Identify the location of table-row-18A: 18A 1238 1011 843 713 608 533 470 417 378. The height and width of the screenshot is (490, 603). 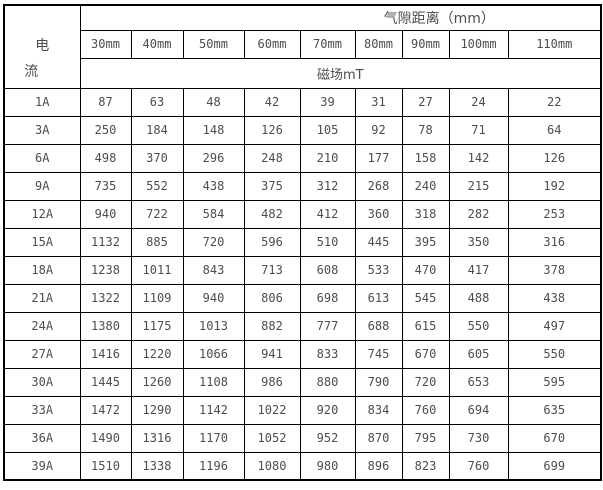
(302, 270).